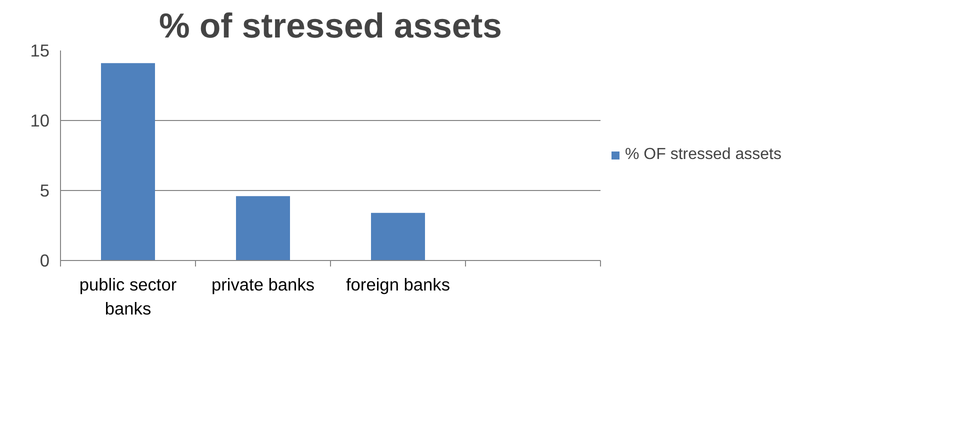  Describe the element at coordinates (45, 190) in the screenshot. I see `y-tick-label: 5` at that location.